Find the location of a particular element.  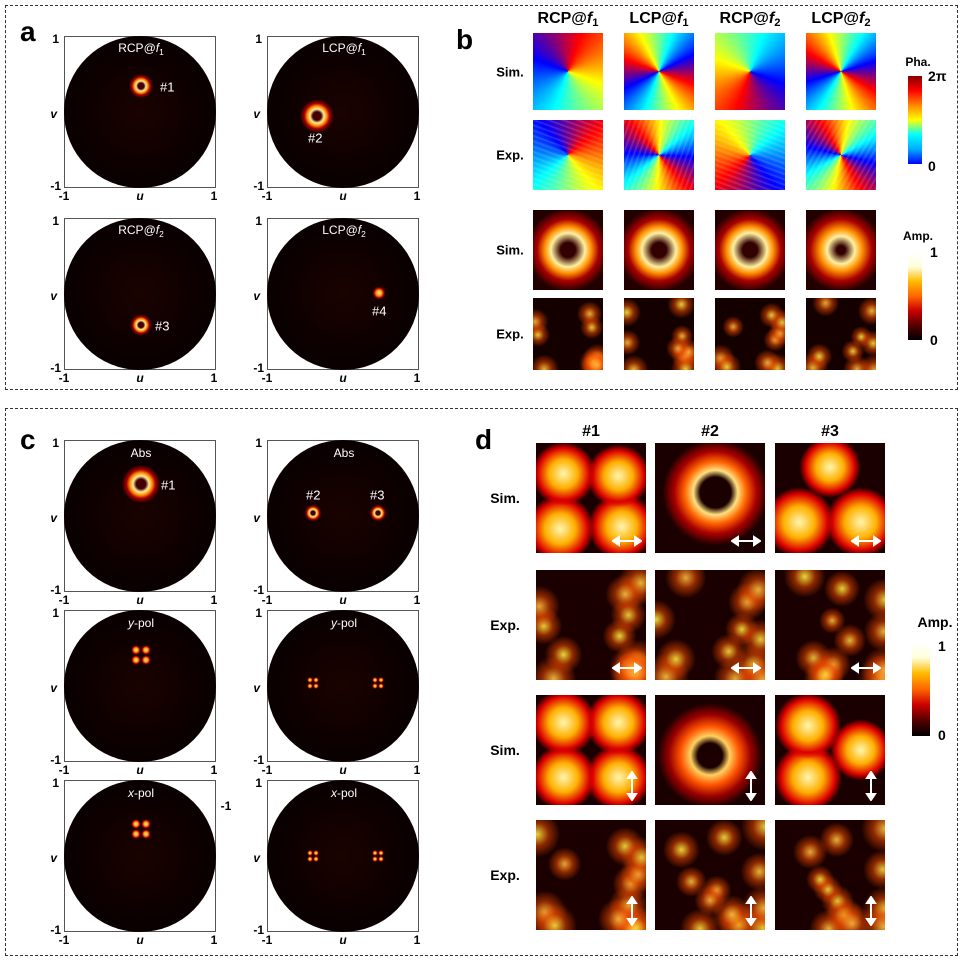

title-prefix: RCP@ is located at coordinates (744, 18).